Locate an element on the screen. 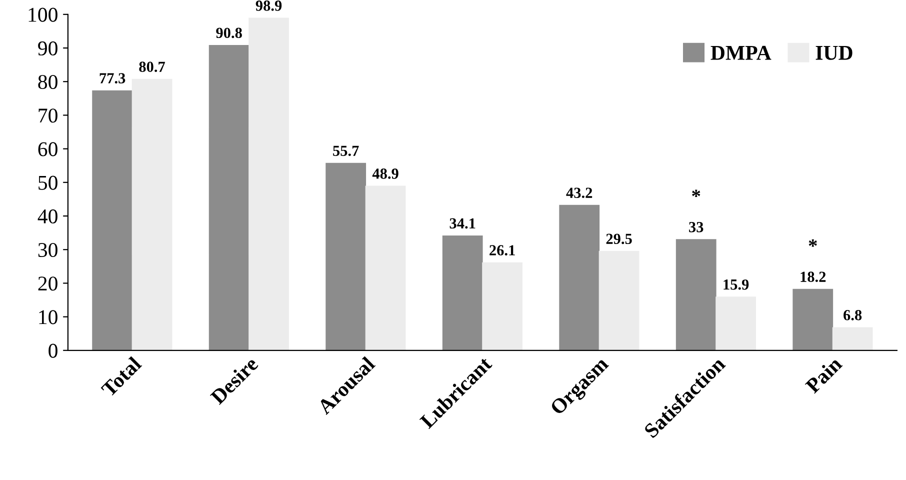 The height and width of the screenshot is (480, 906). data-label: 15.9 is located at coordinates (736, 284).